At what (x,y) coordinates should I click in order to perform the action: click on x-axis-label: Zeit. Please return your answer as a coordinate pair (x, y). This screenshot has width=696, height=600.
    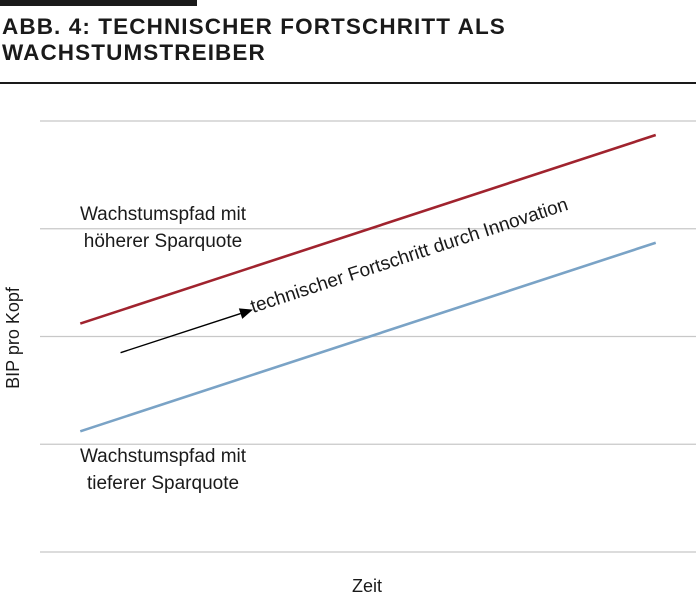
    Looking at the image, I should click on (367, 586).